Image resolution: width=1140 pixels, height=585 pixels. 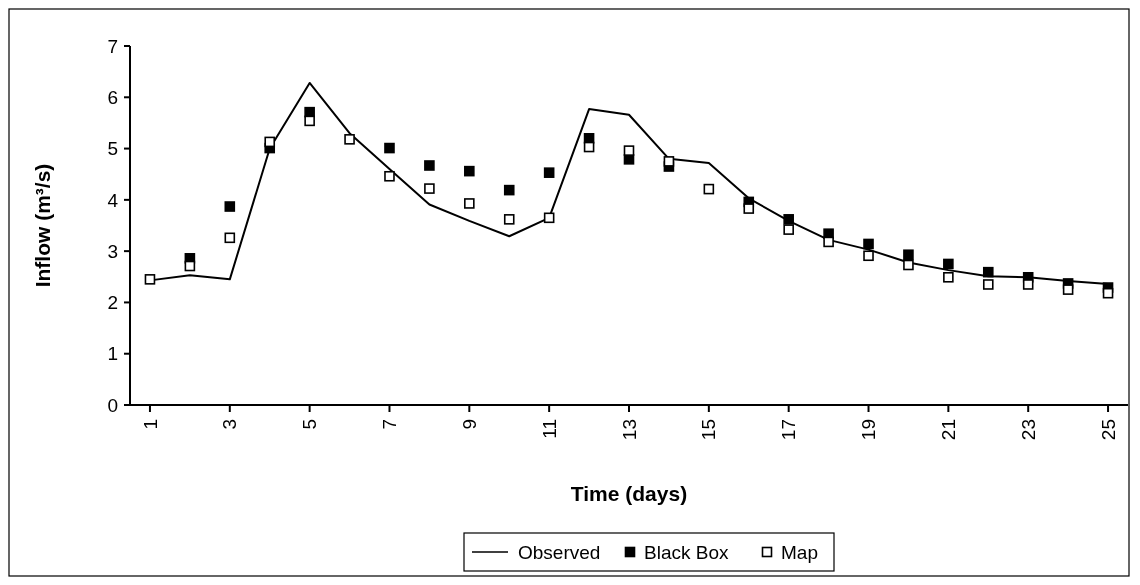 What do you see at coordinates (112, 354) in the screenshot?
I see `y-tick-label: 1` at bounding box center [112, 354].